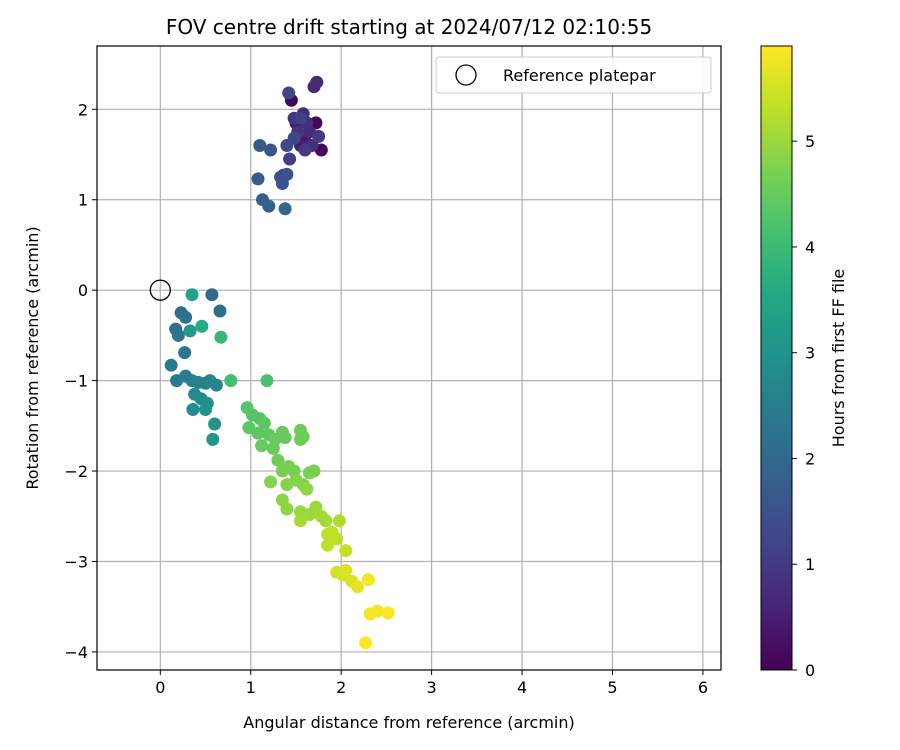 This screenshot has width=900, height=750. What do you see at coordinates (810, 353) in the screenshot?
I see `colorbar-tick-label: 3` at bounding box center [810, 353].